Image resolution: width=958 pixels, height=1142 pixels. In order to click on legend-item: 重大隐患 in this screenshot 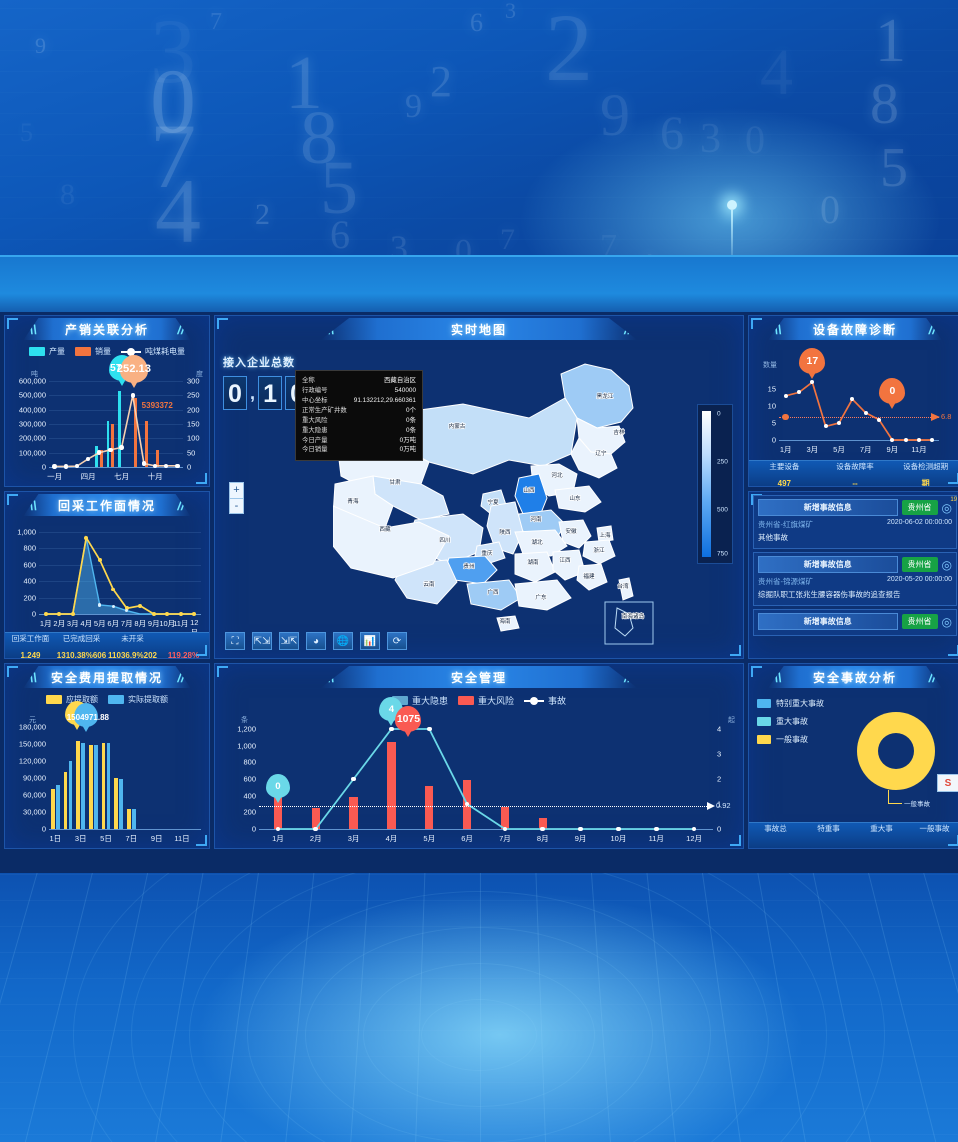, I will do `click(419, 700)`.